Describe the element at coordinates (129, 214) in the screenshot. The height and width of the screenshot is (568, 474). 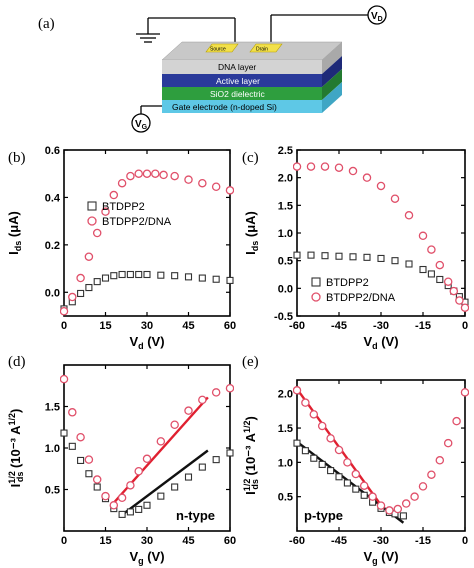
I see `legend: BTDPP2 BTDPP2/DNA` at that location.